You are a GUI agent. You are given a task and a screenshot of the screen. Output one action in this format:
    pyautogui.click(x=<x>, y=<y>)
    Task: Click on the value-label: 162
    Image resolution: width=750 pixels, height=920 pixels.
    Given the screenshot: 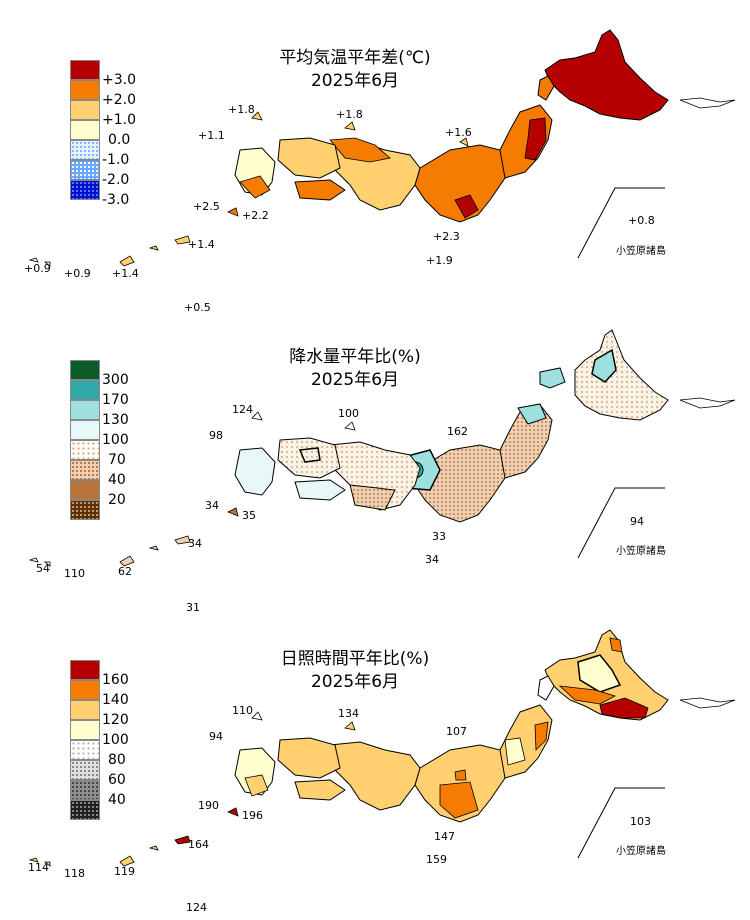 What is the action you would take?
    pyautogui.click(x=457, y=431)
    